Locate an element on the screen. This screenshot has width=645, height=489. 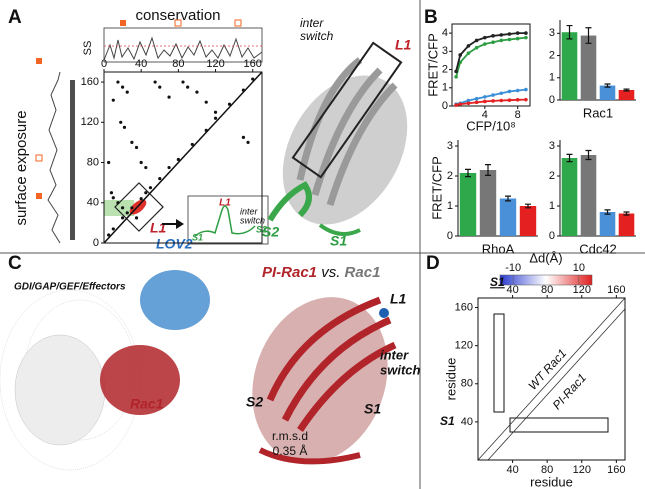
x-tick-label: 0 is located at coordinates (104, 64).